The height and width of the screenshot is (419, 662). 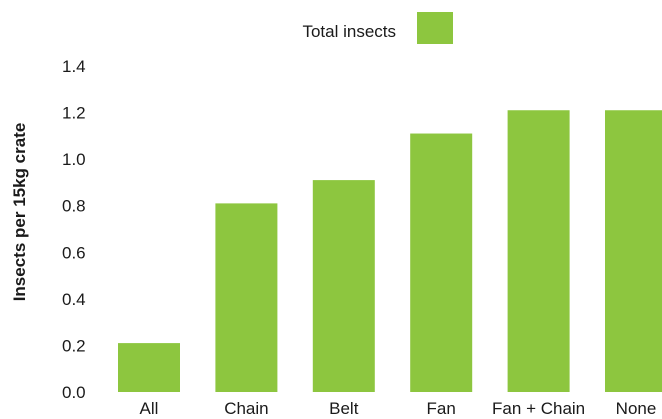 What do you see at coordinates (74, 299) in the screenshot?
I see `y-tick-label: 0.4` at bounding box center [74, 299].